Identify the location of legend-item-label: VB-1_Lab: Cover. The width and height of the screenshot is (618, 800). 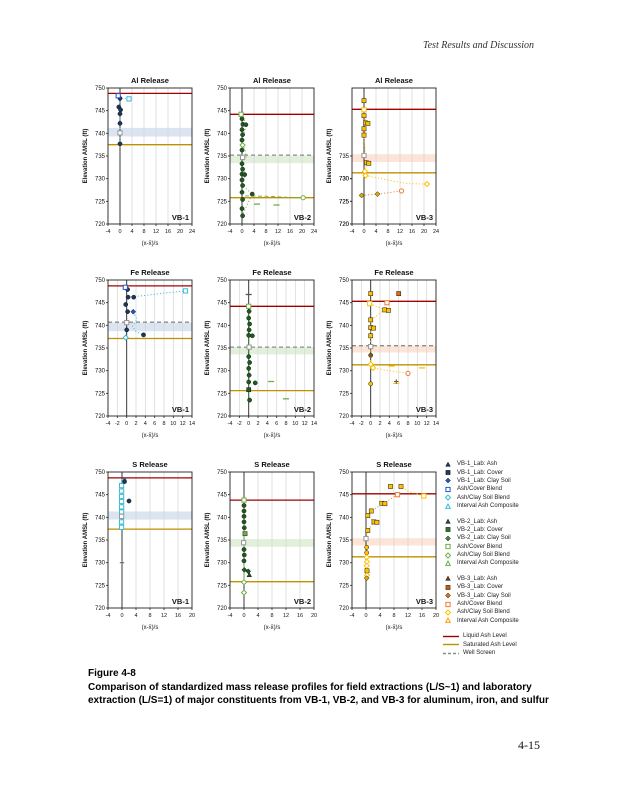
(480, 472).